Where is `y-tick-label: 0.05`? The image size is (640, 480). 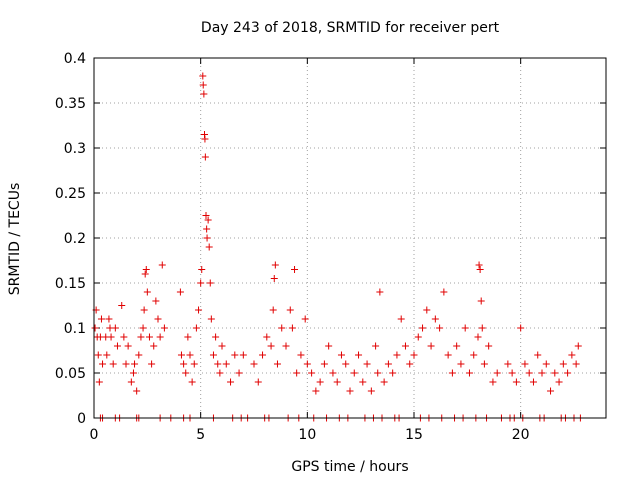
y-tick-label: 0.05 is located at coordinates (70, 374).